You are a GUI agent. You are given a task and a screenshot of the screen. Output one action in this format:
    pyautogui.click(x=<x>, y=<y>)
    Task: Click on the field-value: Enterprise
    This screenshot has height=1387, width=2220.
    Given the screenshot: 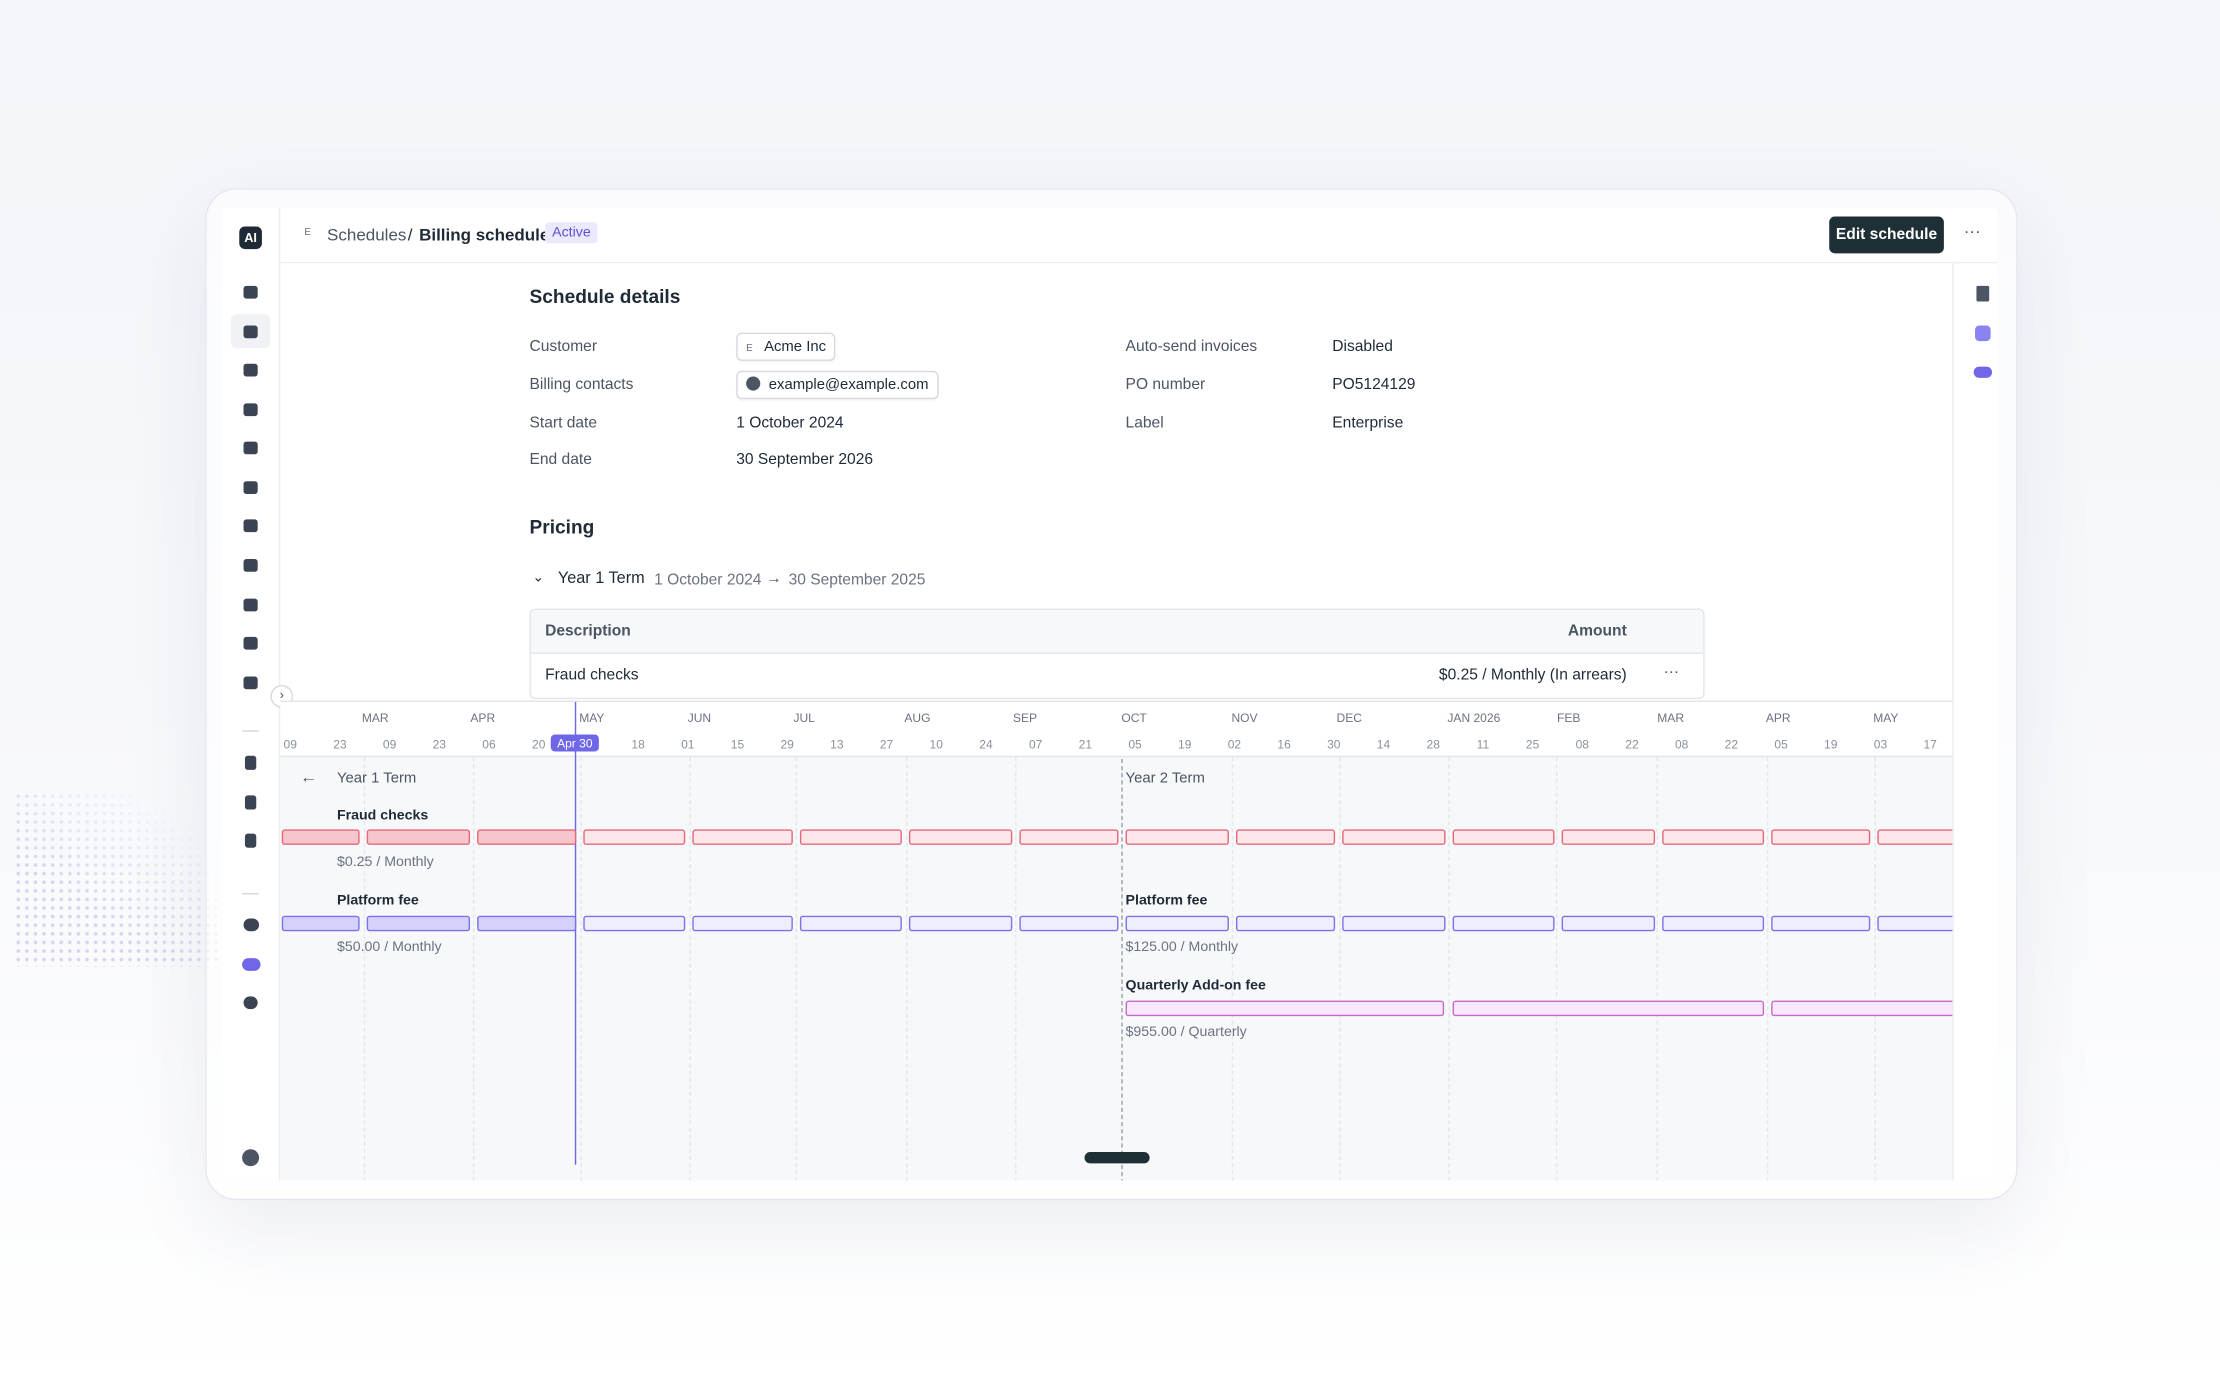 What is the action you would take?
    pyautogui.click(x=1368, y=423)
    